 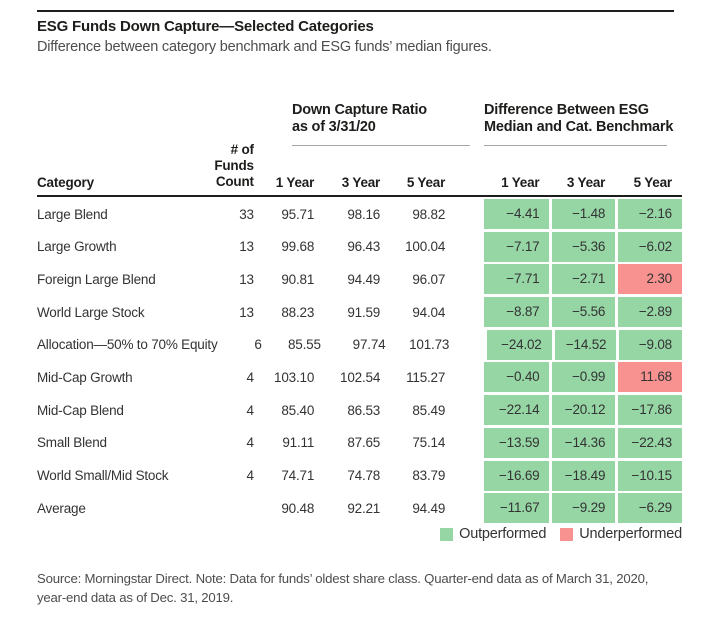 I want to click on difference-cell: −16.69, so click(x=516, y=475).